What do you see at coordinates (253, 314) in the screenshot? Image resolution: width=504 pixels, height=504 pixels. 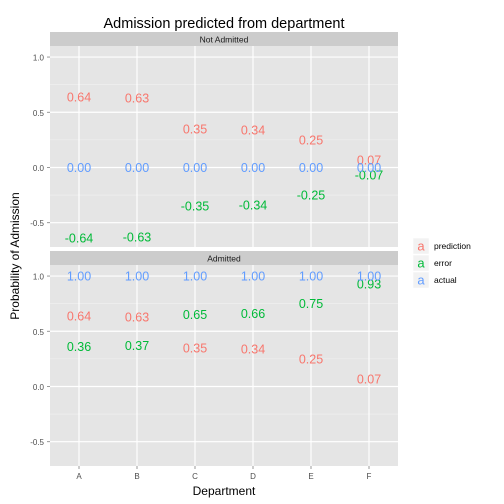 I see `data-label-error: 0.66` at bounding box center [253, 314].